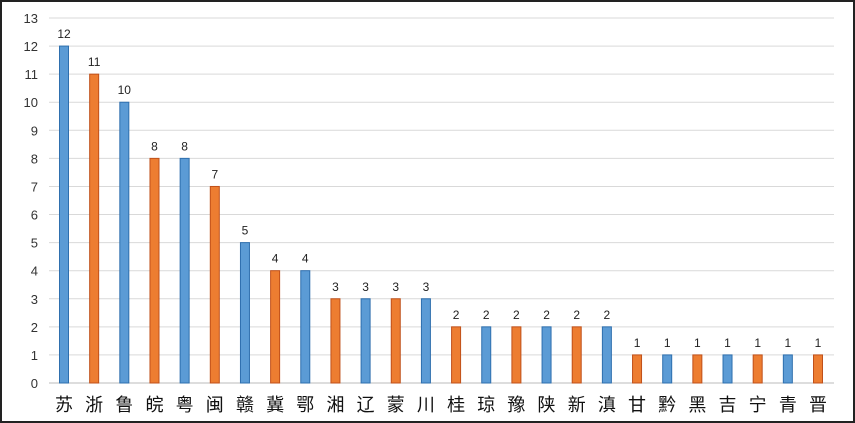 This screenshot has height=423, width=855. I want to click on y-tick-label: 9, so click(34, 130).